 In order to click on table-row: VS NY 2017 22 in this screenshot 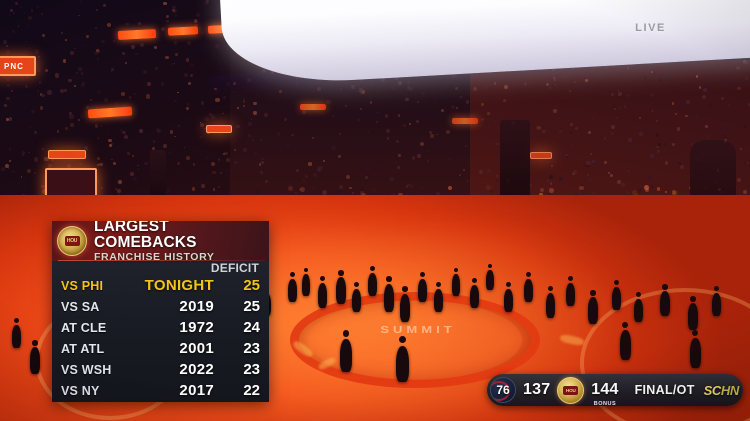, I will do `click(160, 392)`.